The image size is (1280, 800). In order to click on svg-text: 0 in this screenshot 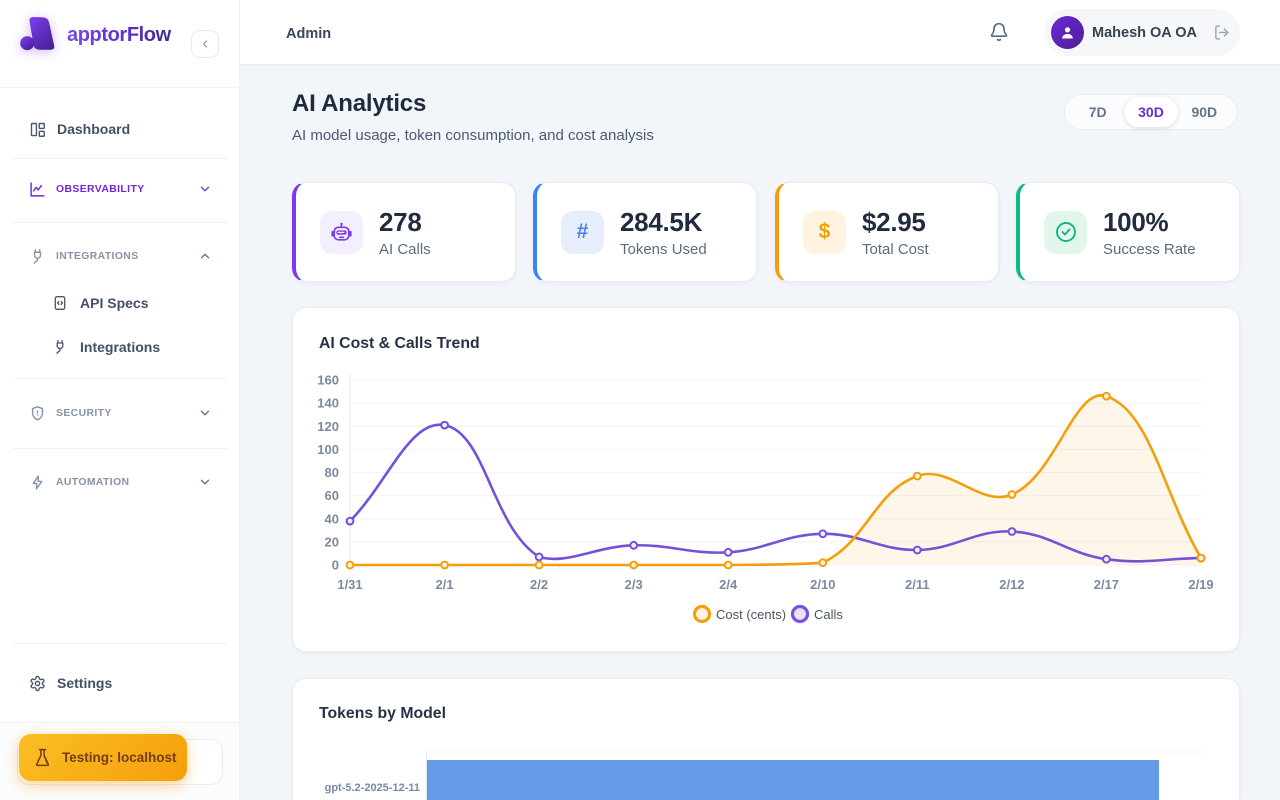, I will do `click(335, 565)`.